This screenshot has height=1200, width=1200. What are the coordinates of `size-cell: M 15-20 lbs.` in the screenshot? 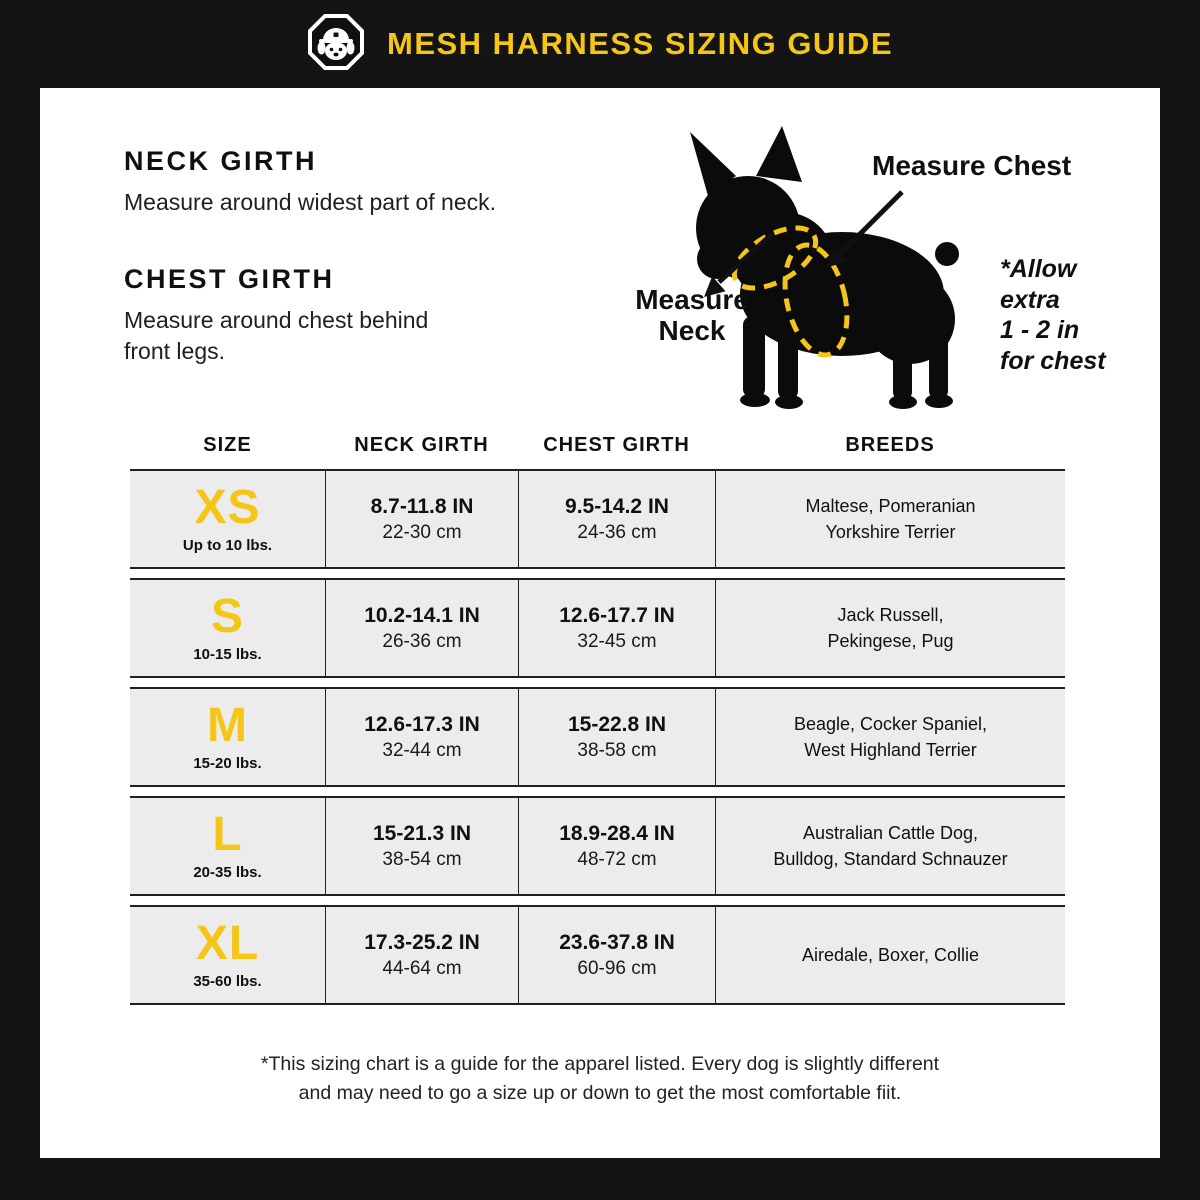 It's located at (227, 737).